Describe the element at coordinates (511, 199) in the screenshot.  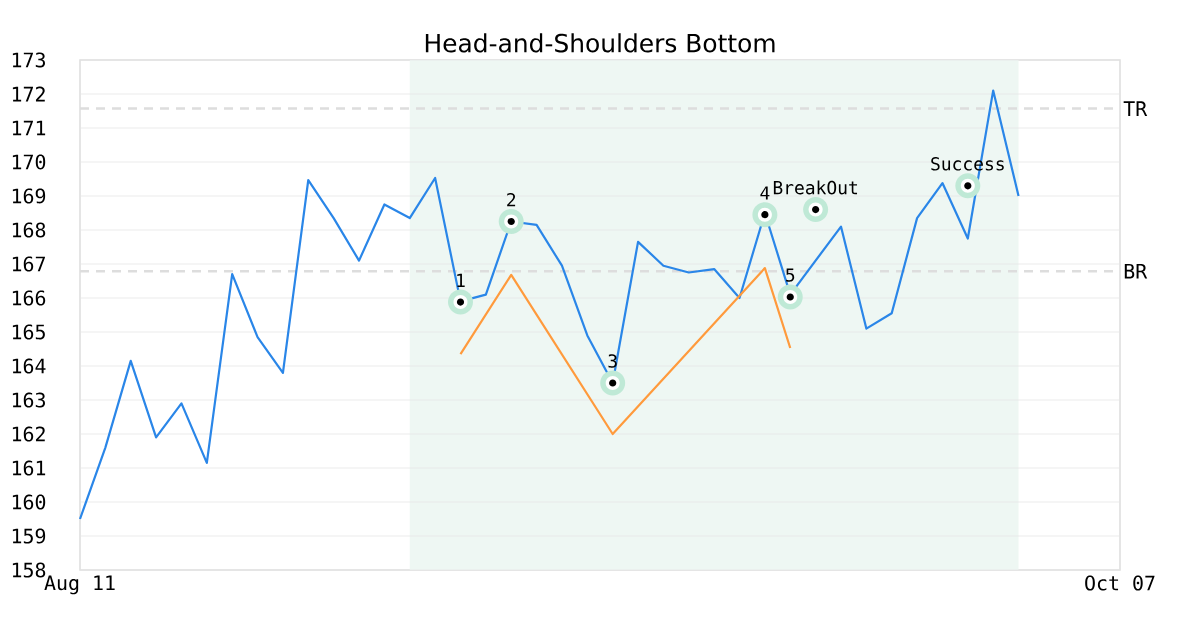
I see `annotation: 2` at that location.